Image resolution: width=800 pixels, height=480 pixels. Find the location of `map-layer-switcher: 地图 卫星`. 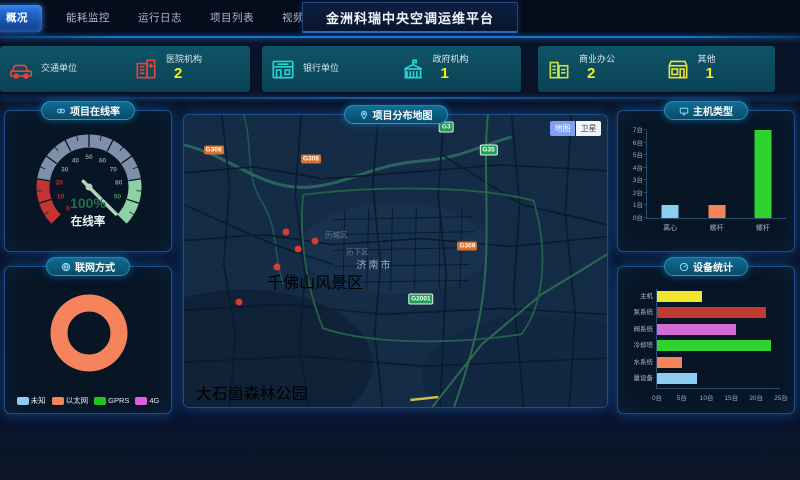

map-layer-switcher: 地图 卫星 is located at coordinates (575, 128).